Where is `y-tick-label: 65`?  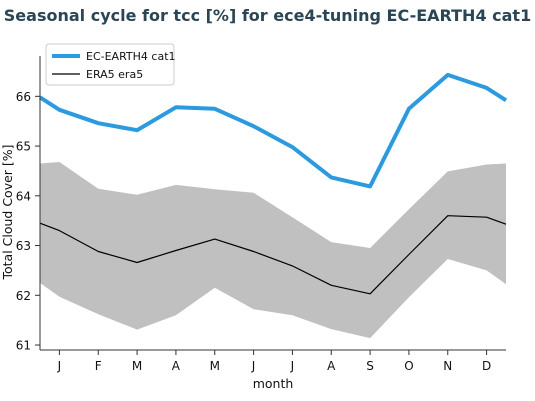 y-tick-label: 65 is located at coordinates (23, 147).